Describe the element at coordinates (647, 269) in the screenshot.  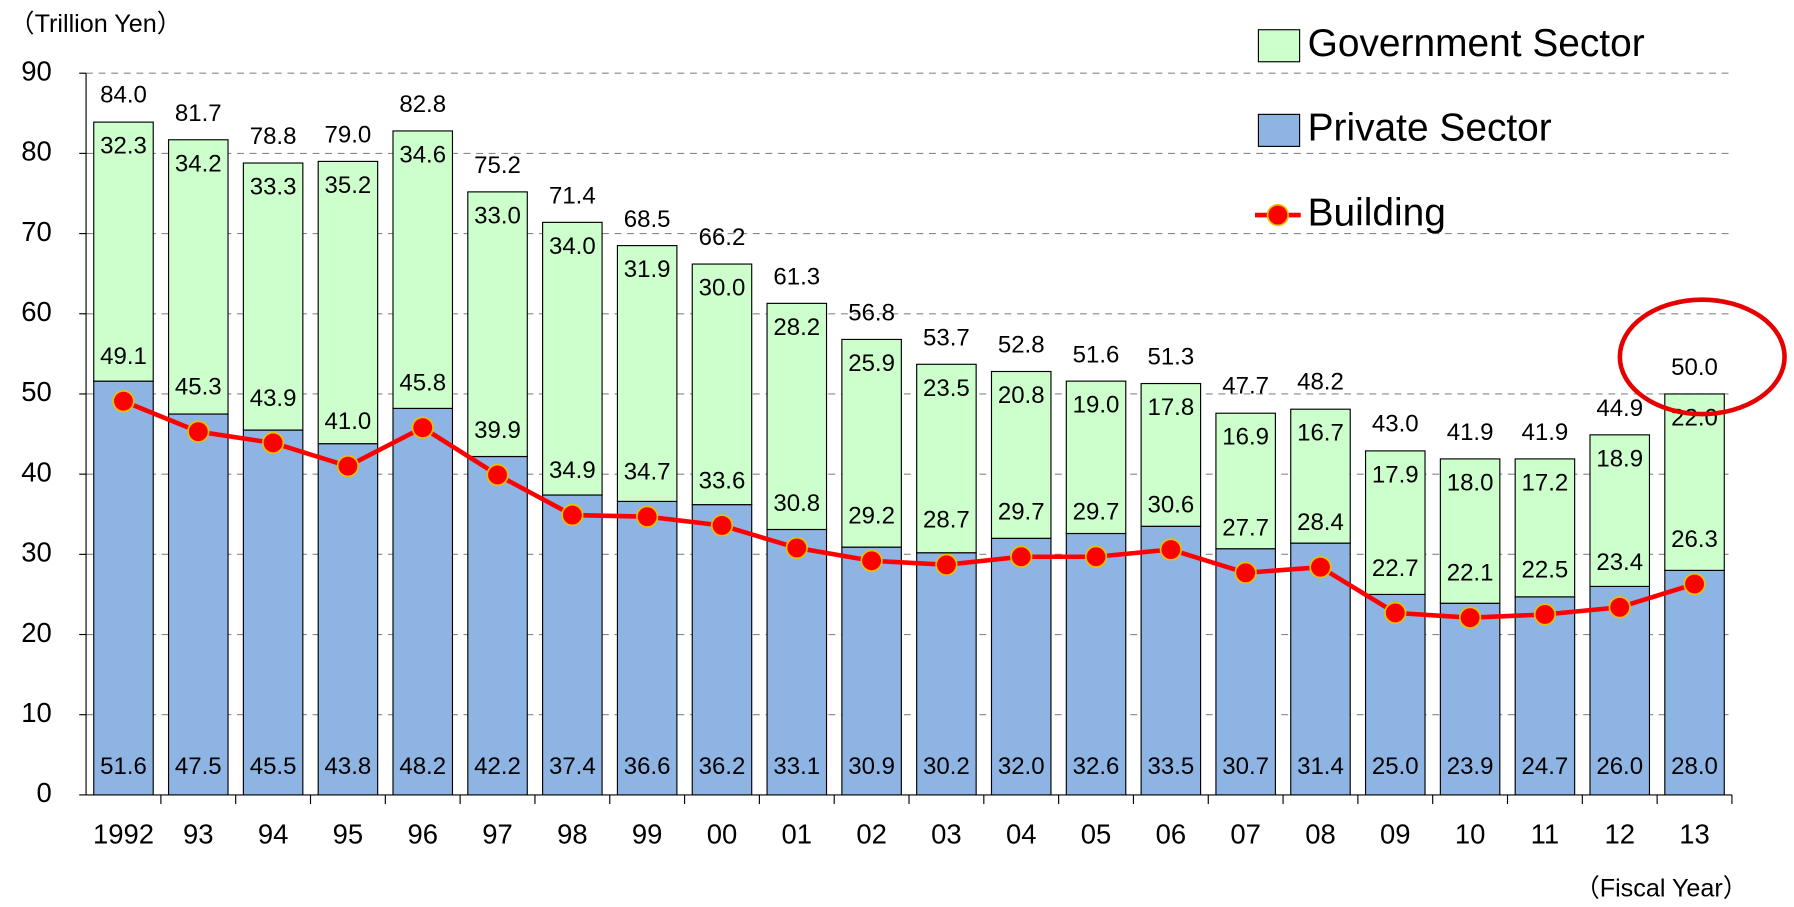
I see `data-label: 31.9` at that location.